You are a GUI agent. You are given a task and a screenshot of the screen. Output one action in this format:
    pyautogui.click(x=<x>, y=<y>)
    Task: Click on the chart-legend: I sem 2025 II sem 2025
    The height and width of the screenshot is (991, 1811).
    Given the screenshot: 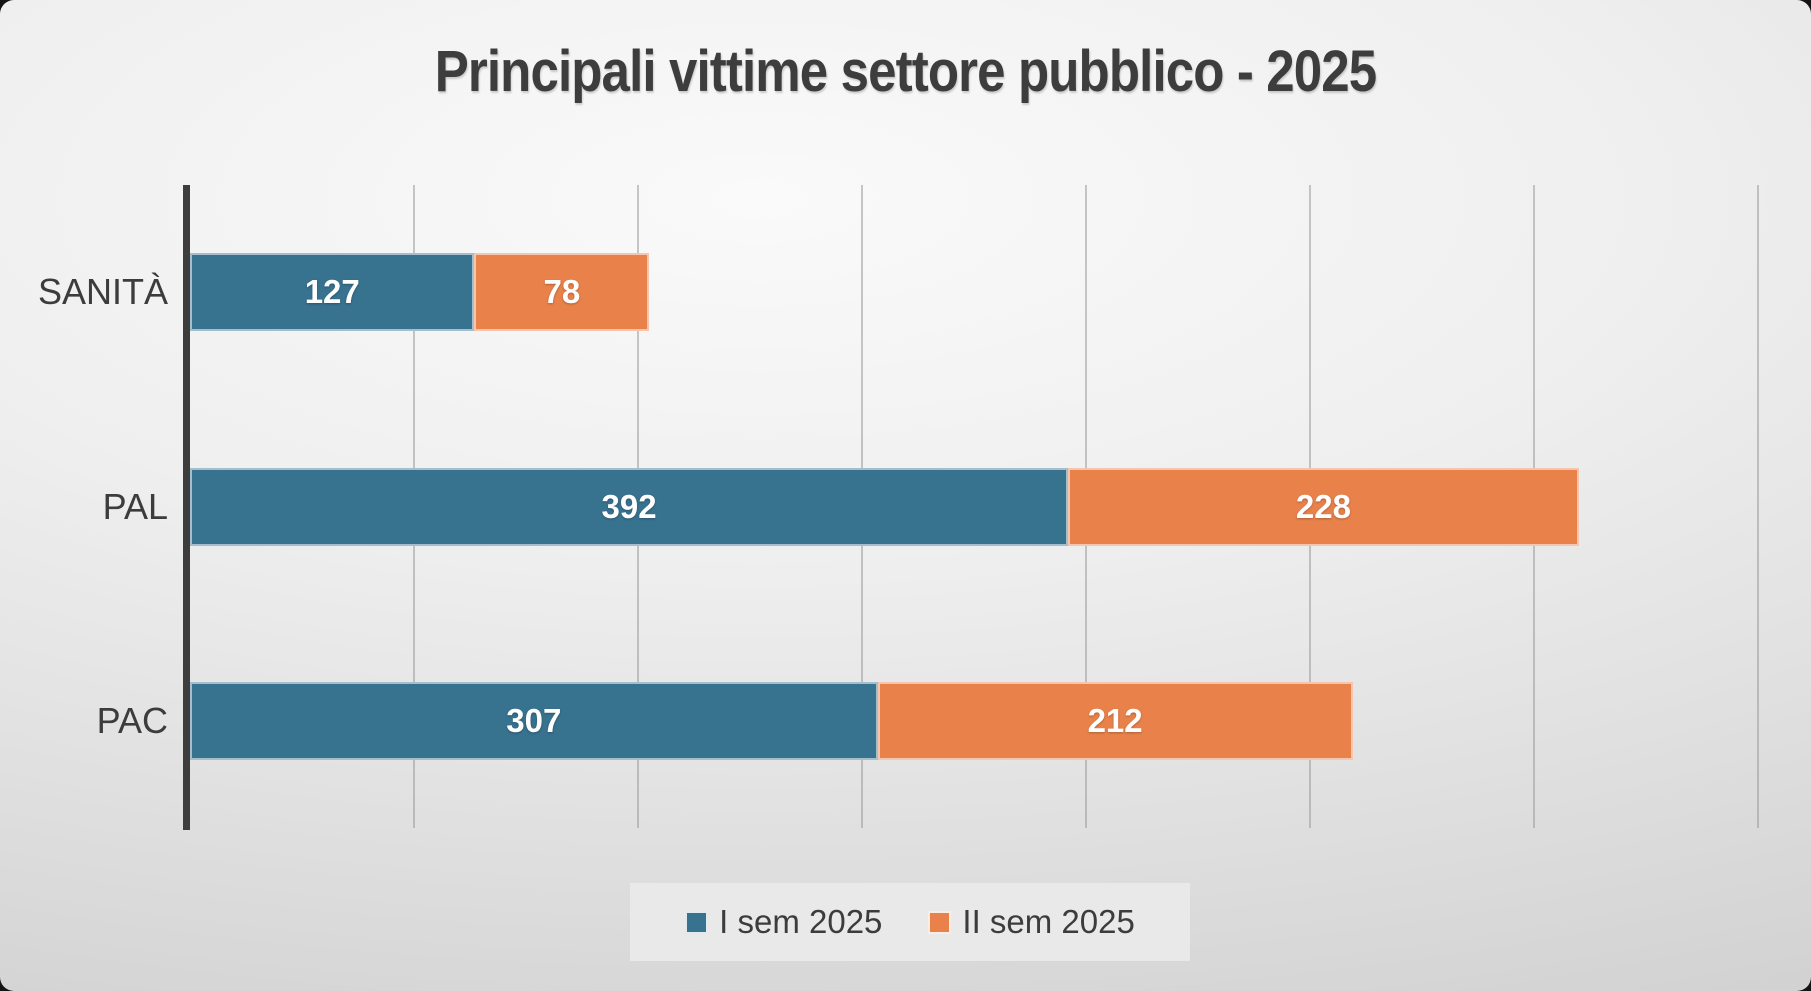 What is the action you would take?
    pyautogui.click(x=910, y=922)
    